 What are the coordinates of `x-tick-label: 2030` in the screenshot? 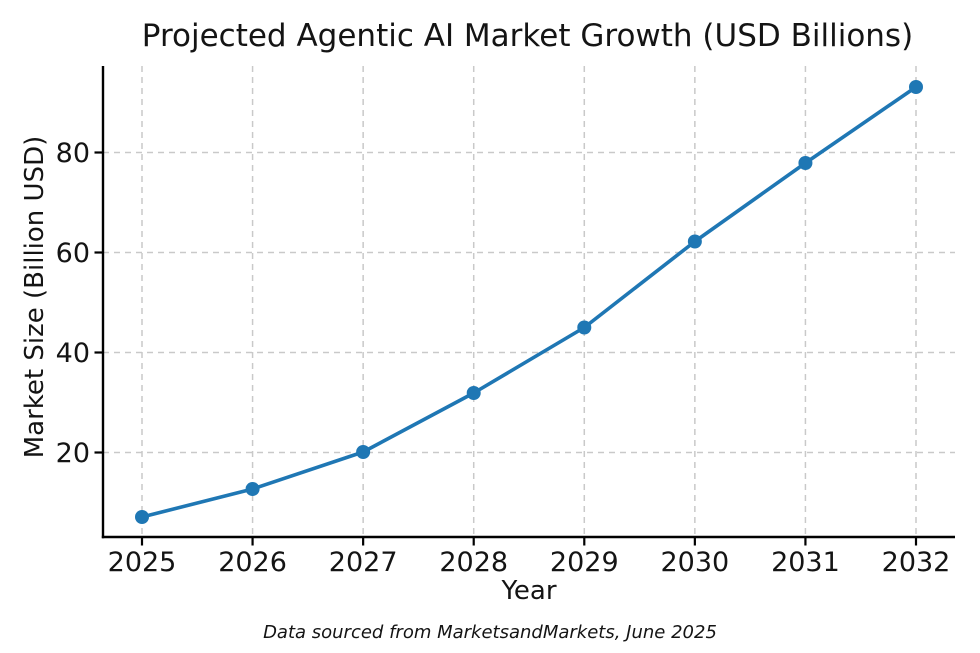 It's located at (694, 562).